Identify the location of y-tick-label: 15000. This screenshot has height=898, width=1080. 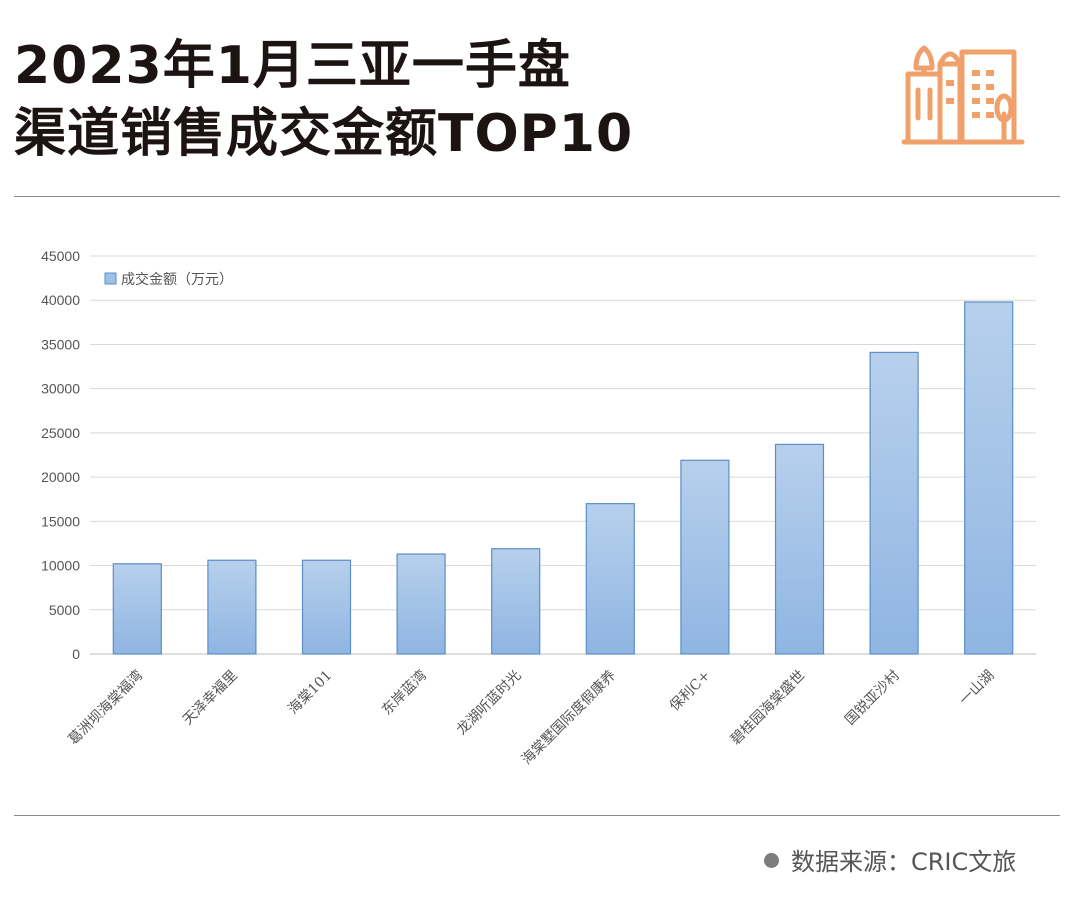
(60, 521).